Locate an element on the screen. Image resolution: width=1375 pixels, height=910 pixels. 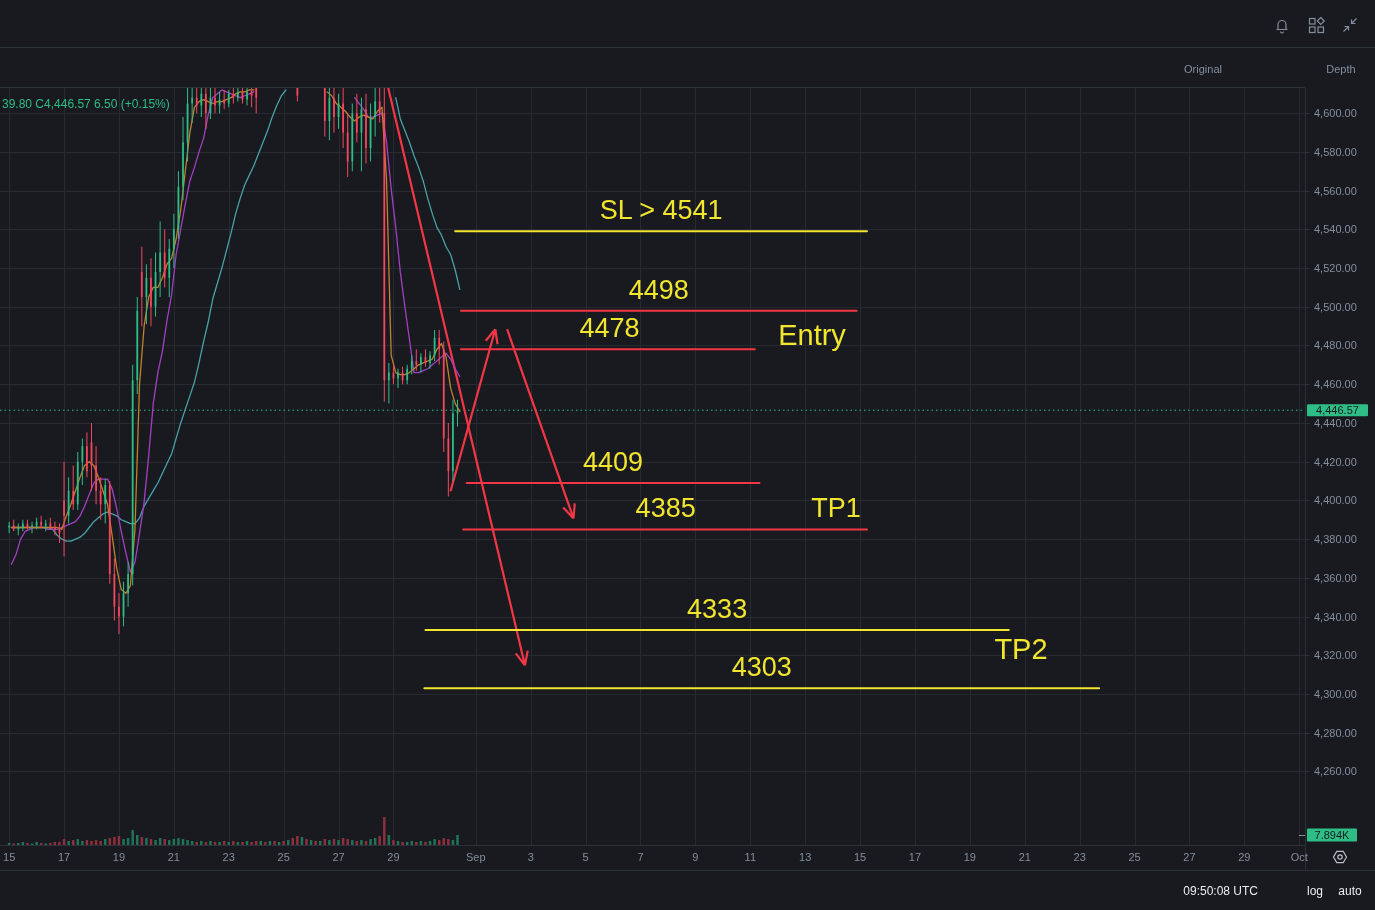
annotation: SL > 4541 is located at coordinates (661, 210).